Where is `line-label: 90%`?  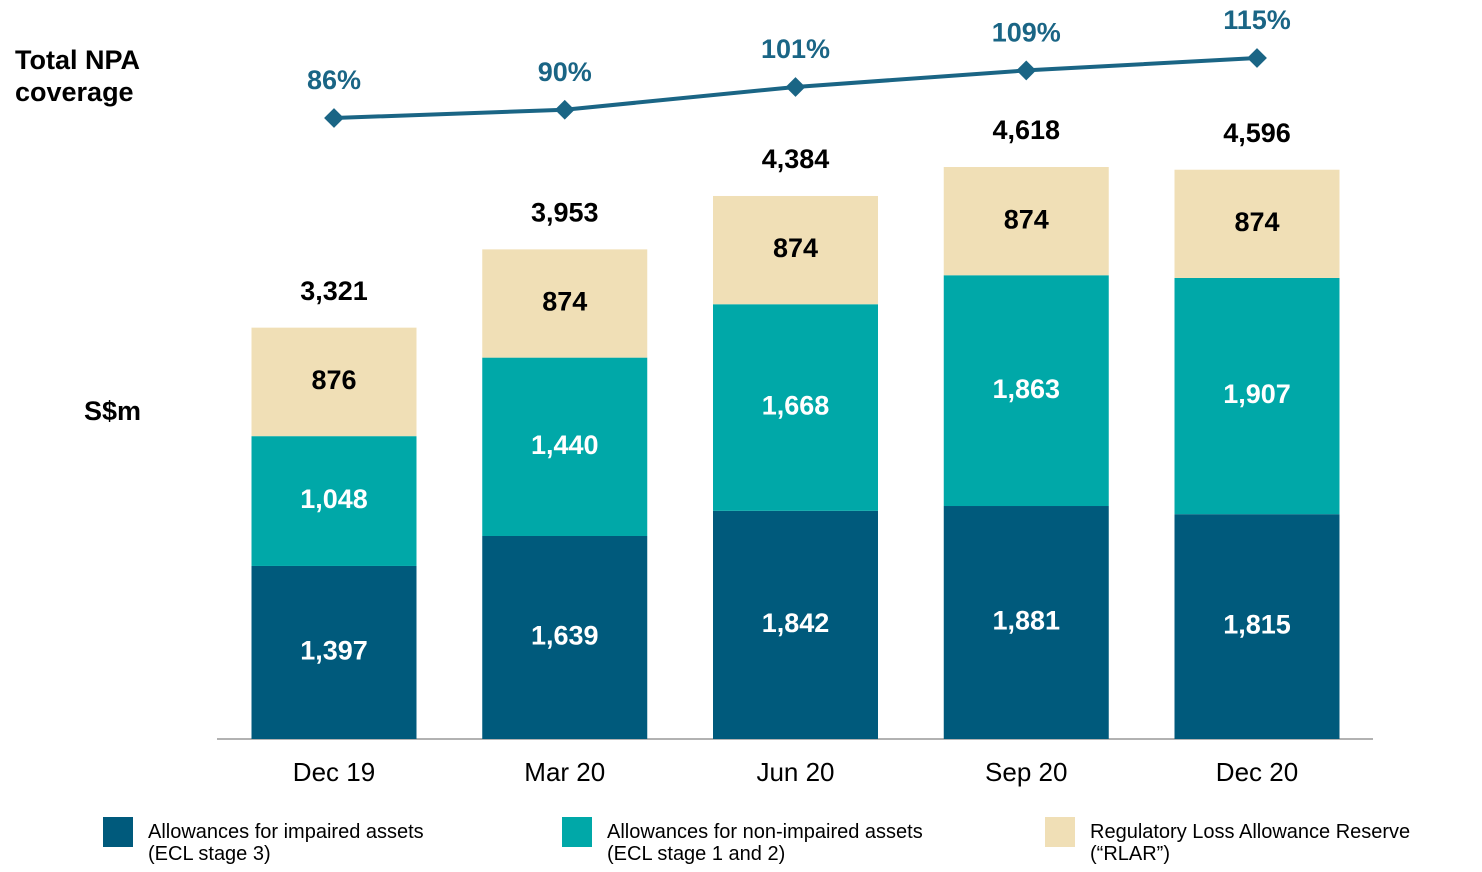
line-label: 90% is located at coordinates (565, 72).